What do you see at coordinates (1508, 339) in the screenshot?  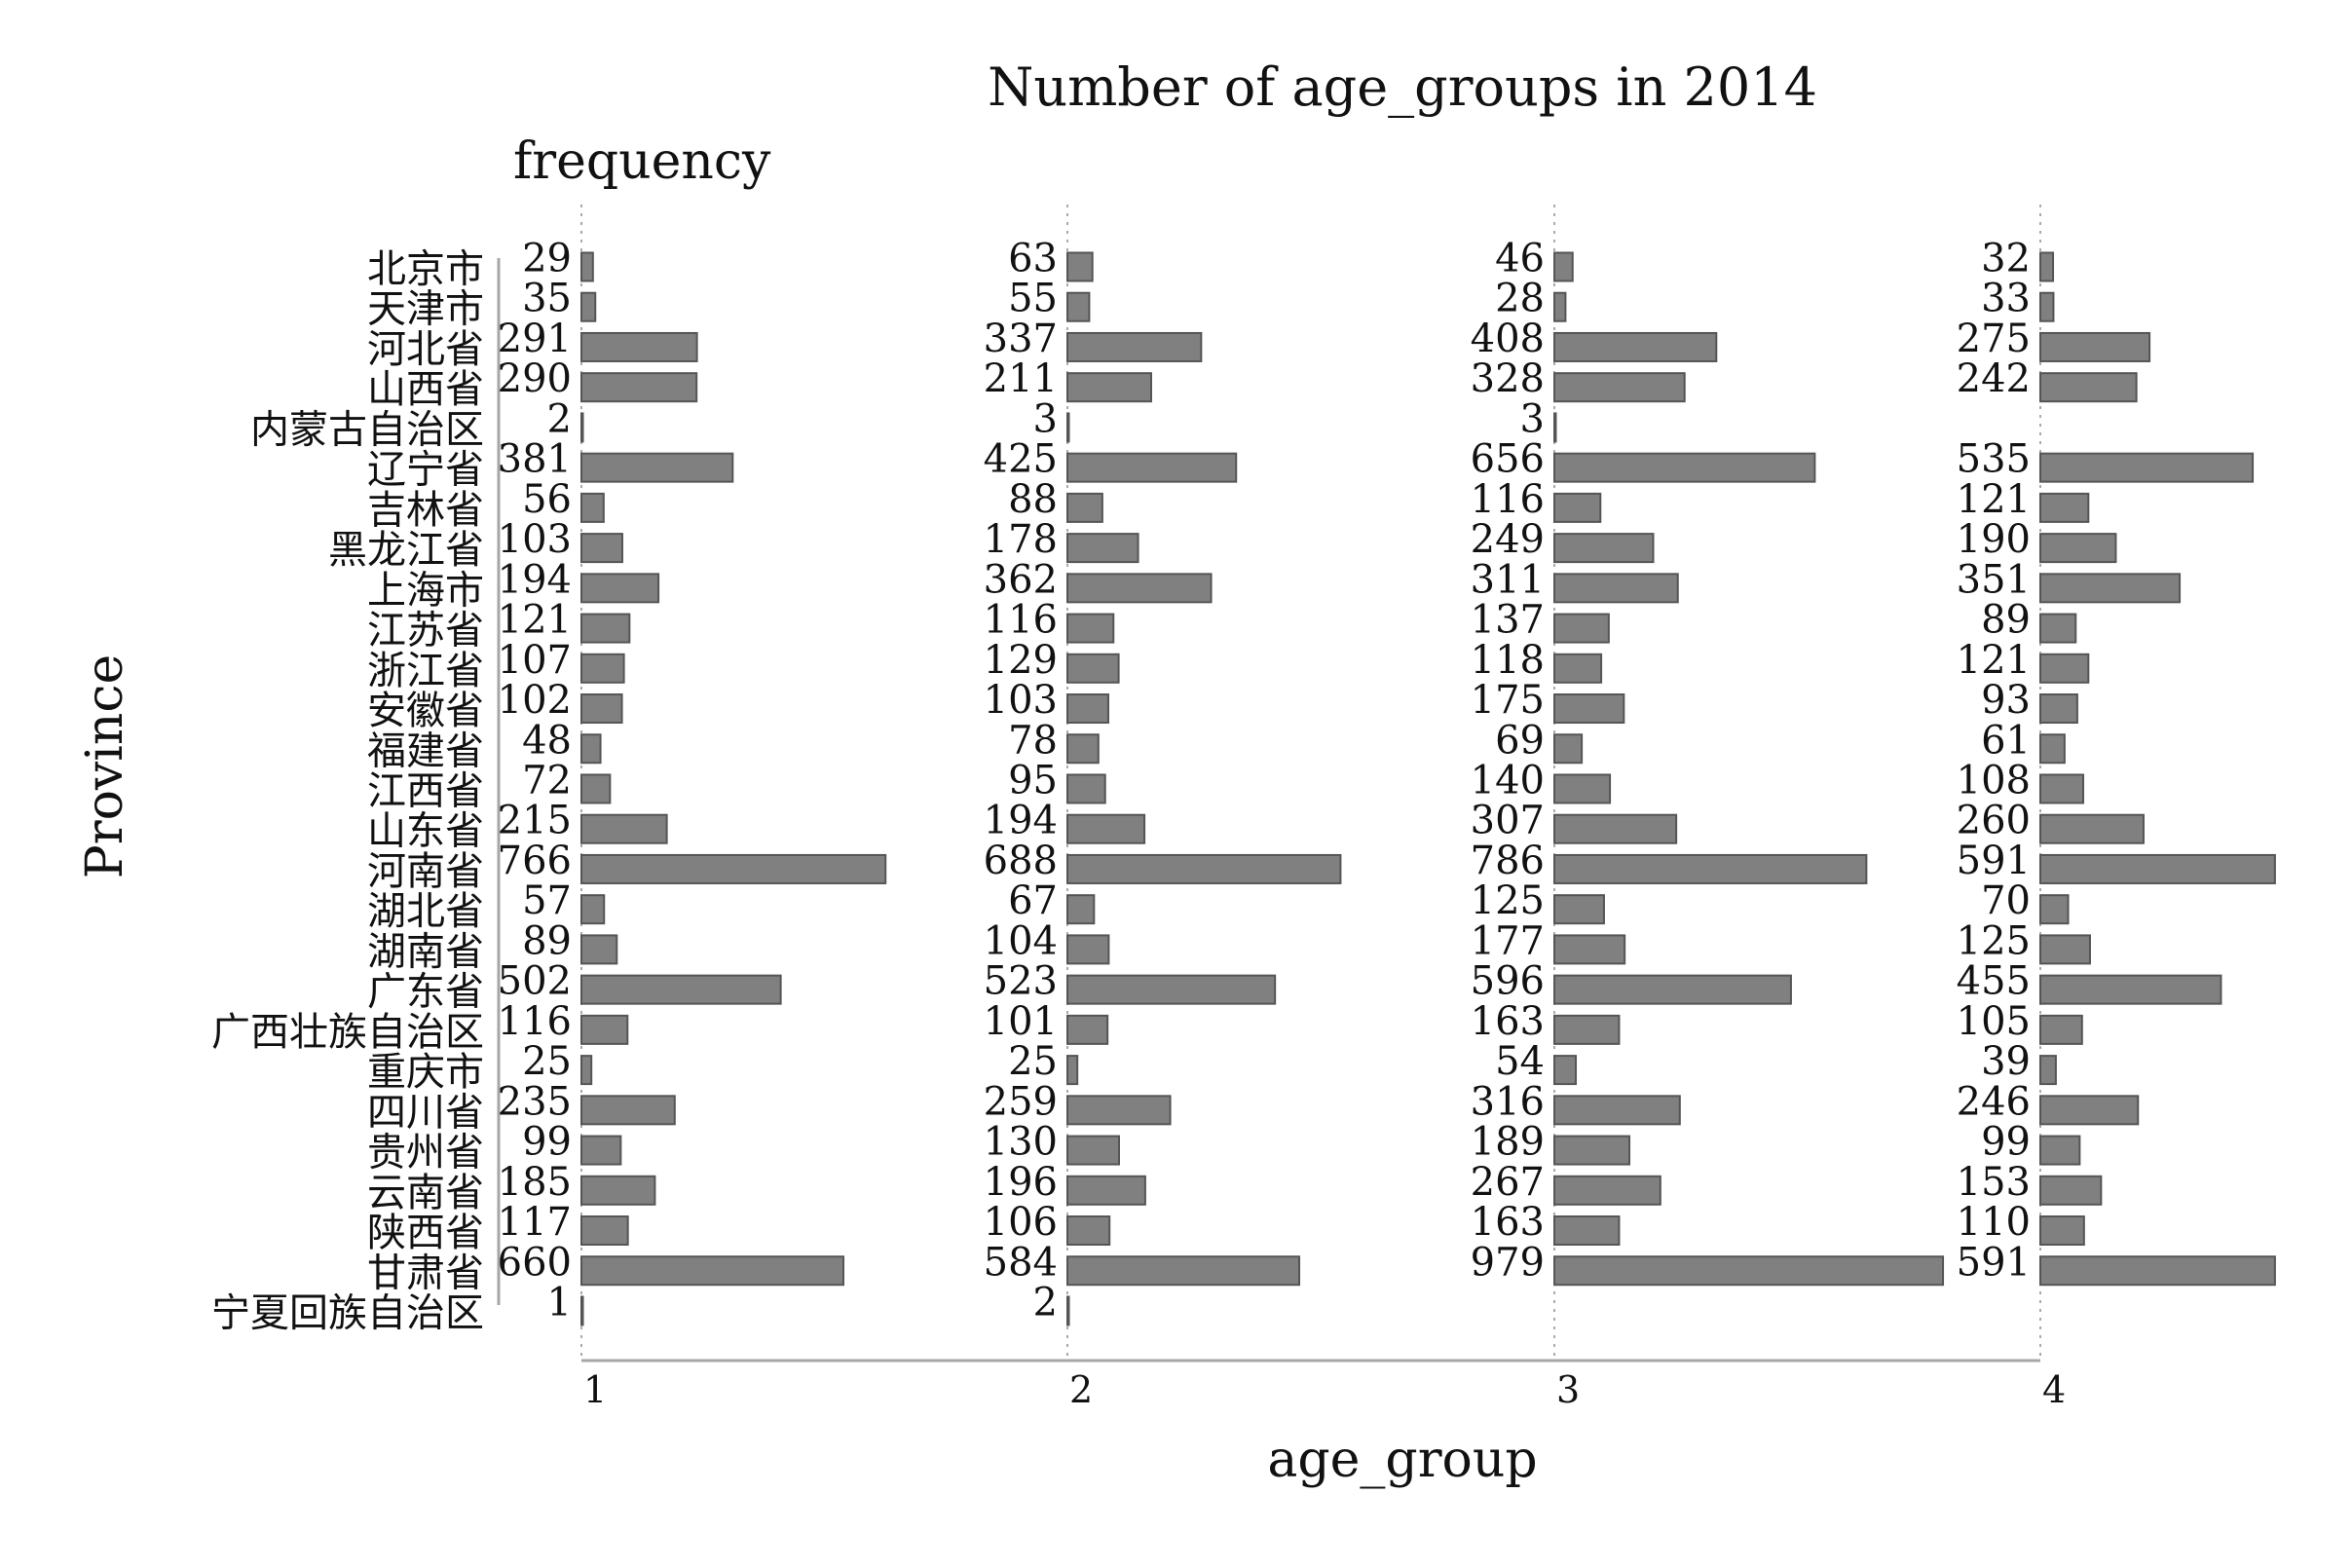 I see `data-label: 408` at bounding box center [1508, 339].